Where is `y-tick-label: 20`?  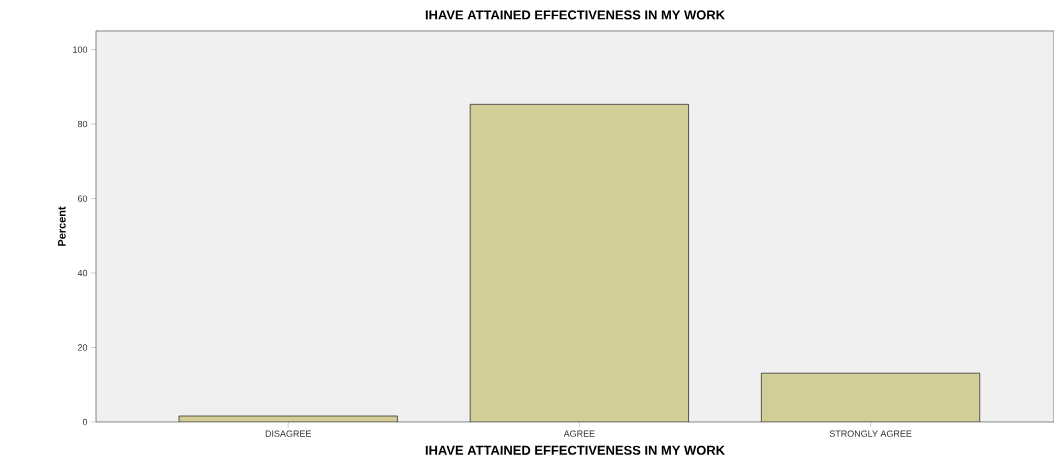
y-tick-label: 20 is located at coordinates (82, 347).